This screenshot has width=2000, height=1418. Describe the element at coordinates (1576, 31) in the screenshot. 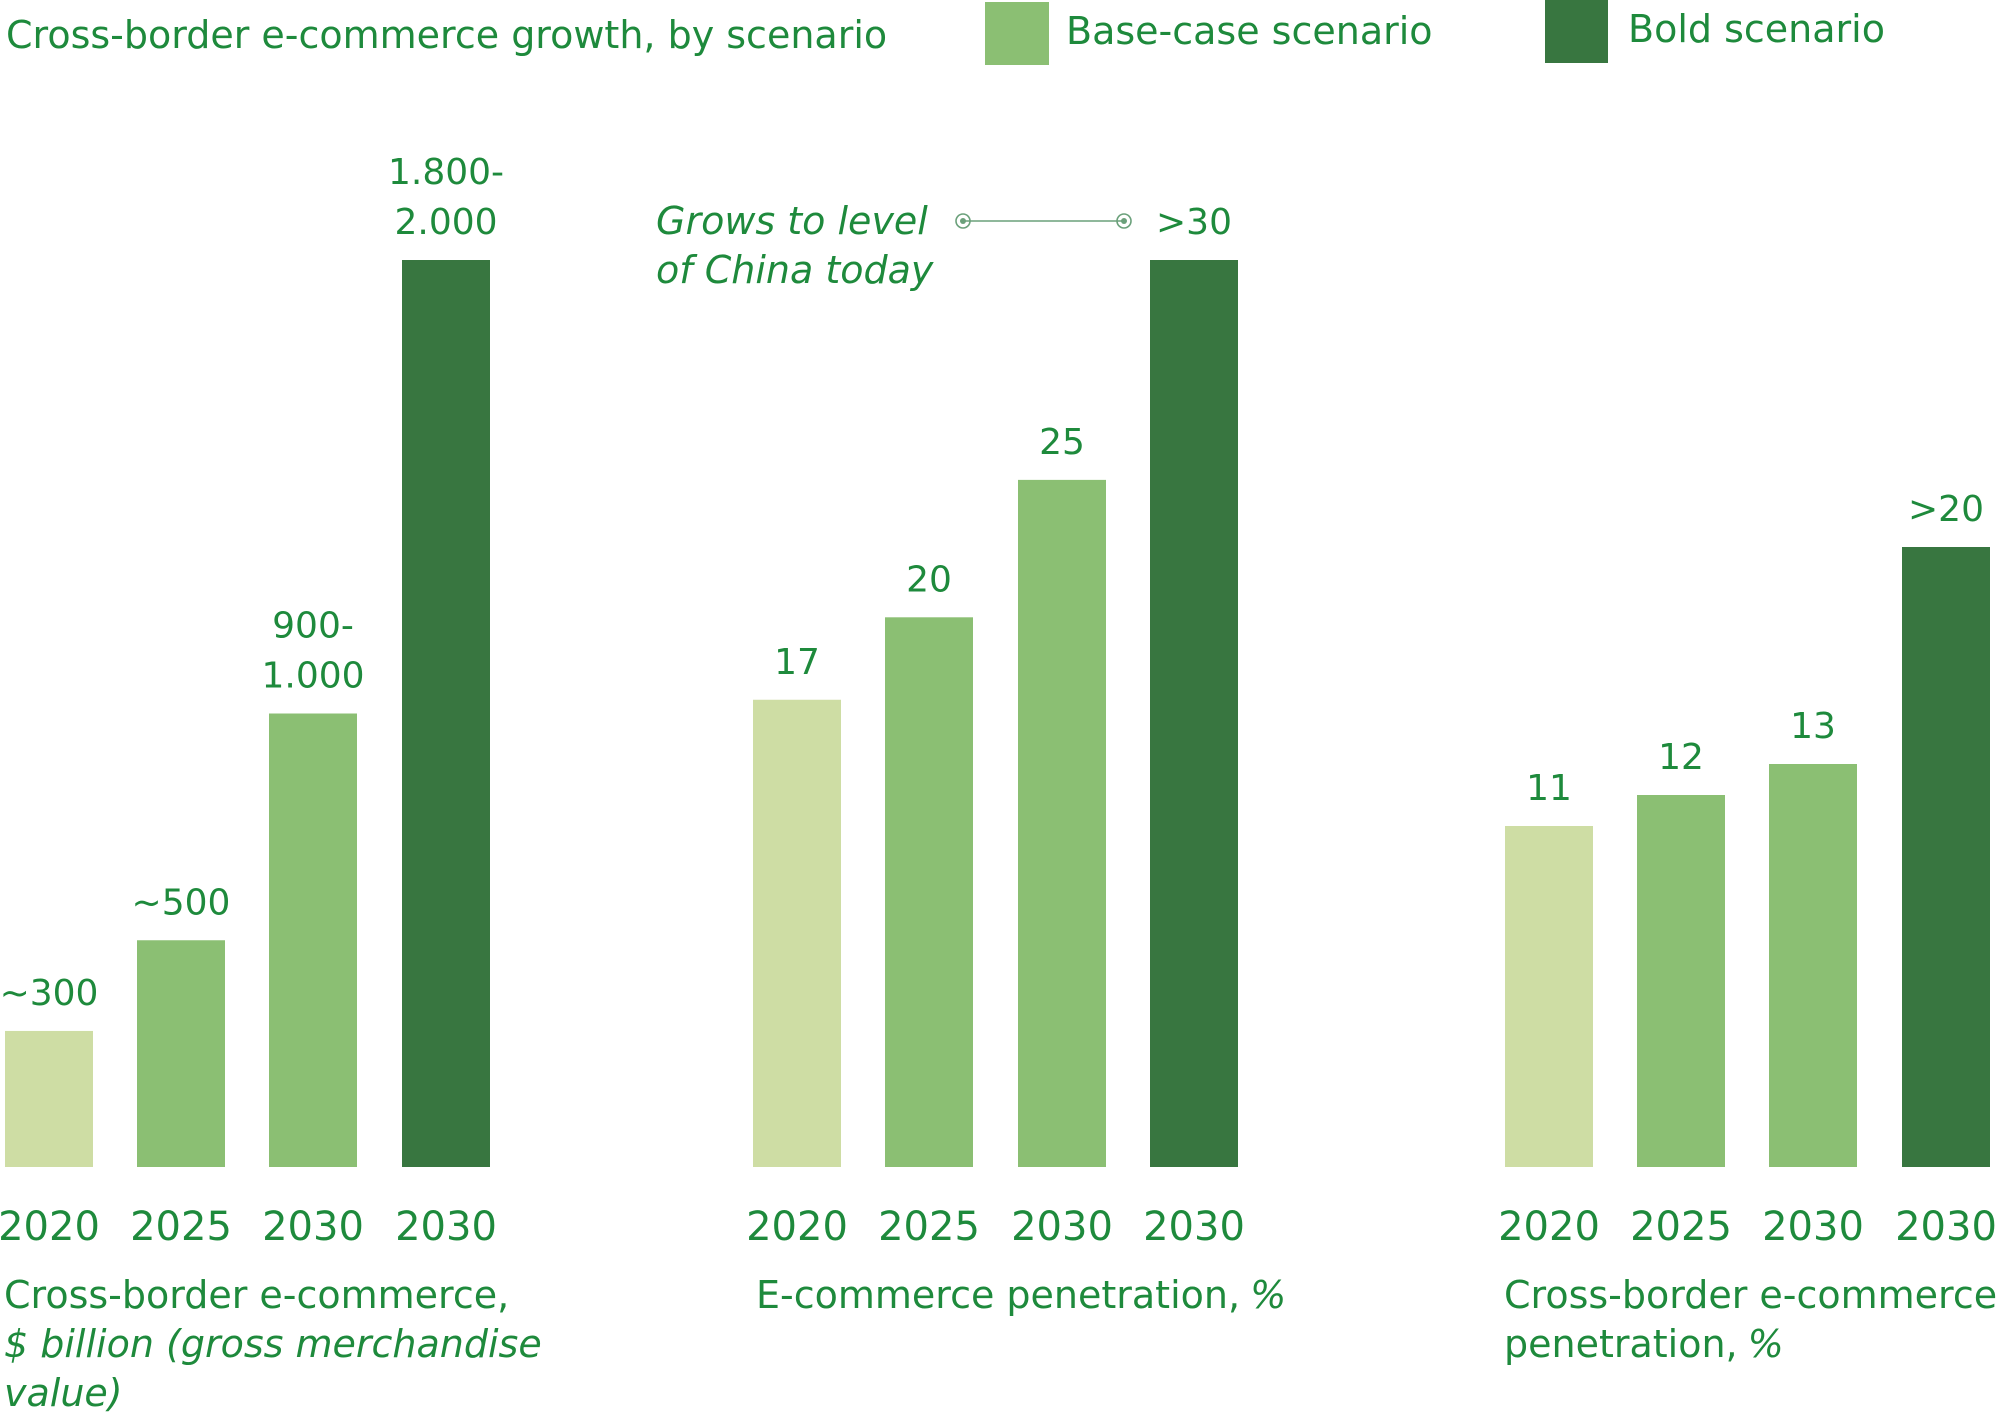

I see `legend-swatch-bold` at that location.